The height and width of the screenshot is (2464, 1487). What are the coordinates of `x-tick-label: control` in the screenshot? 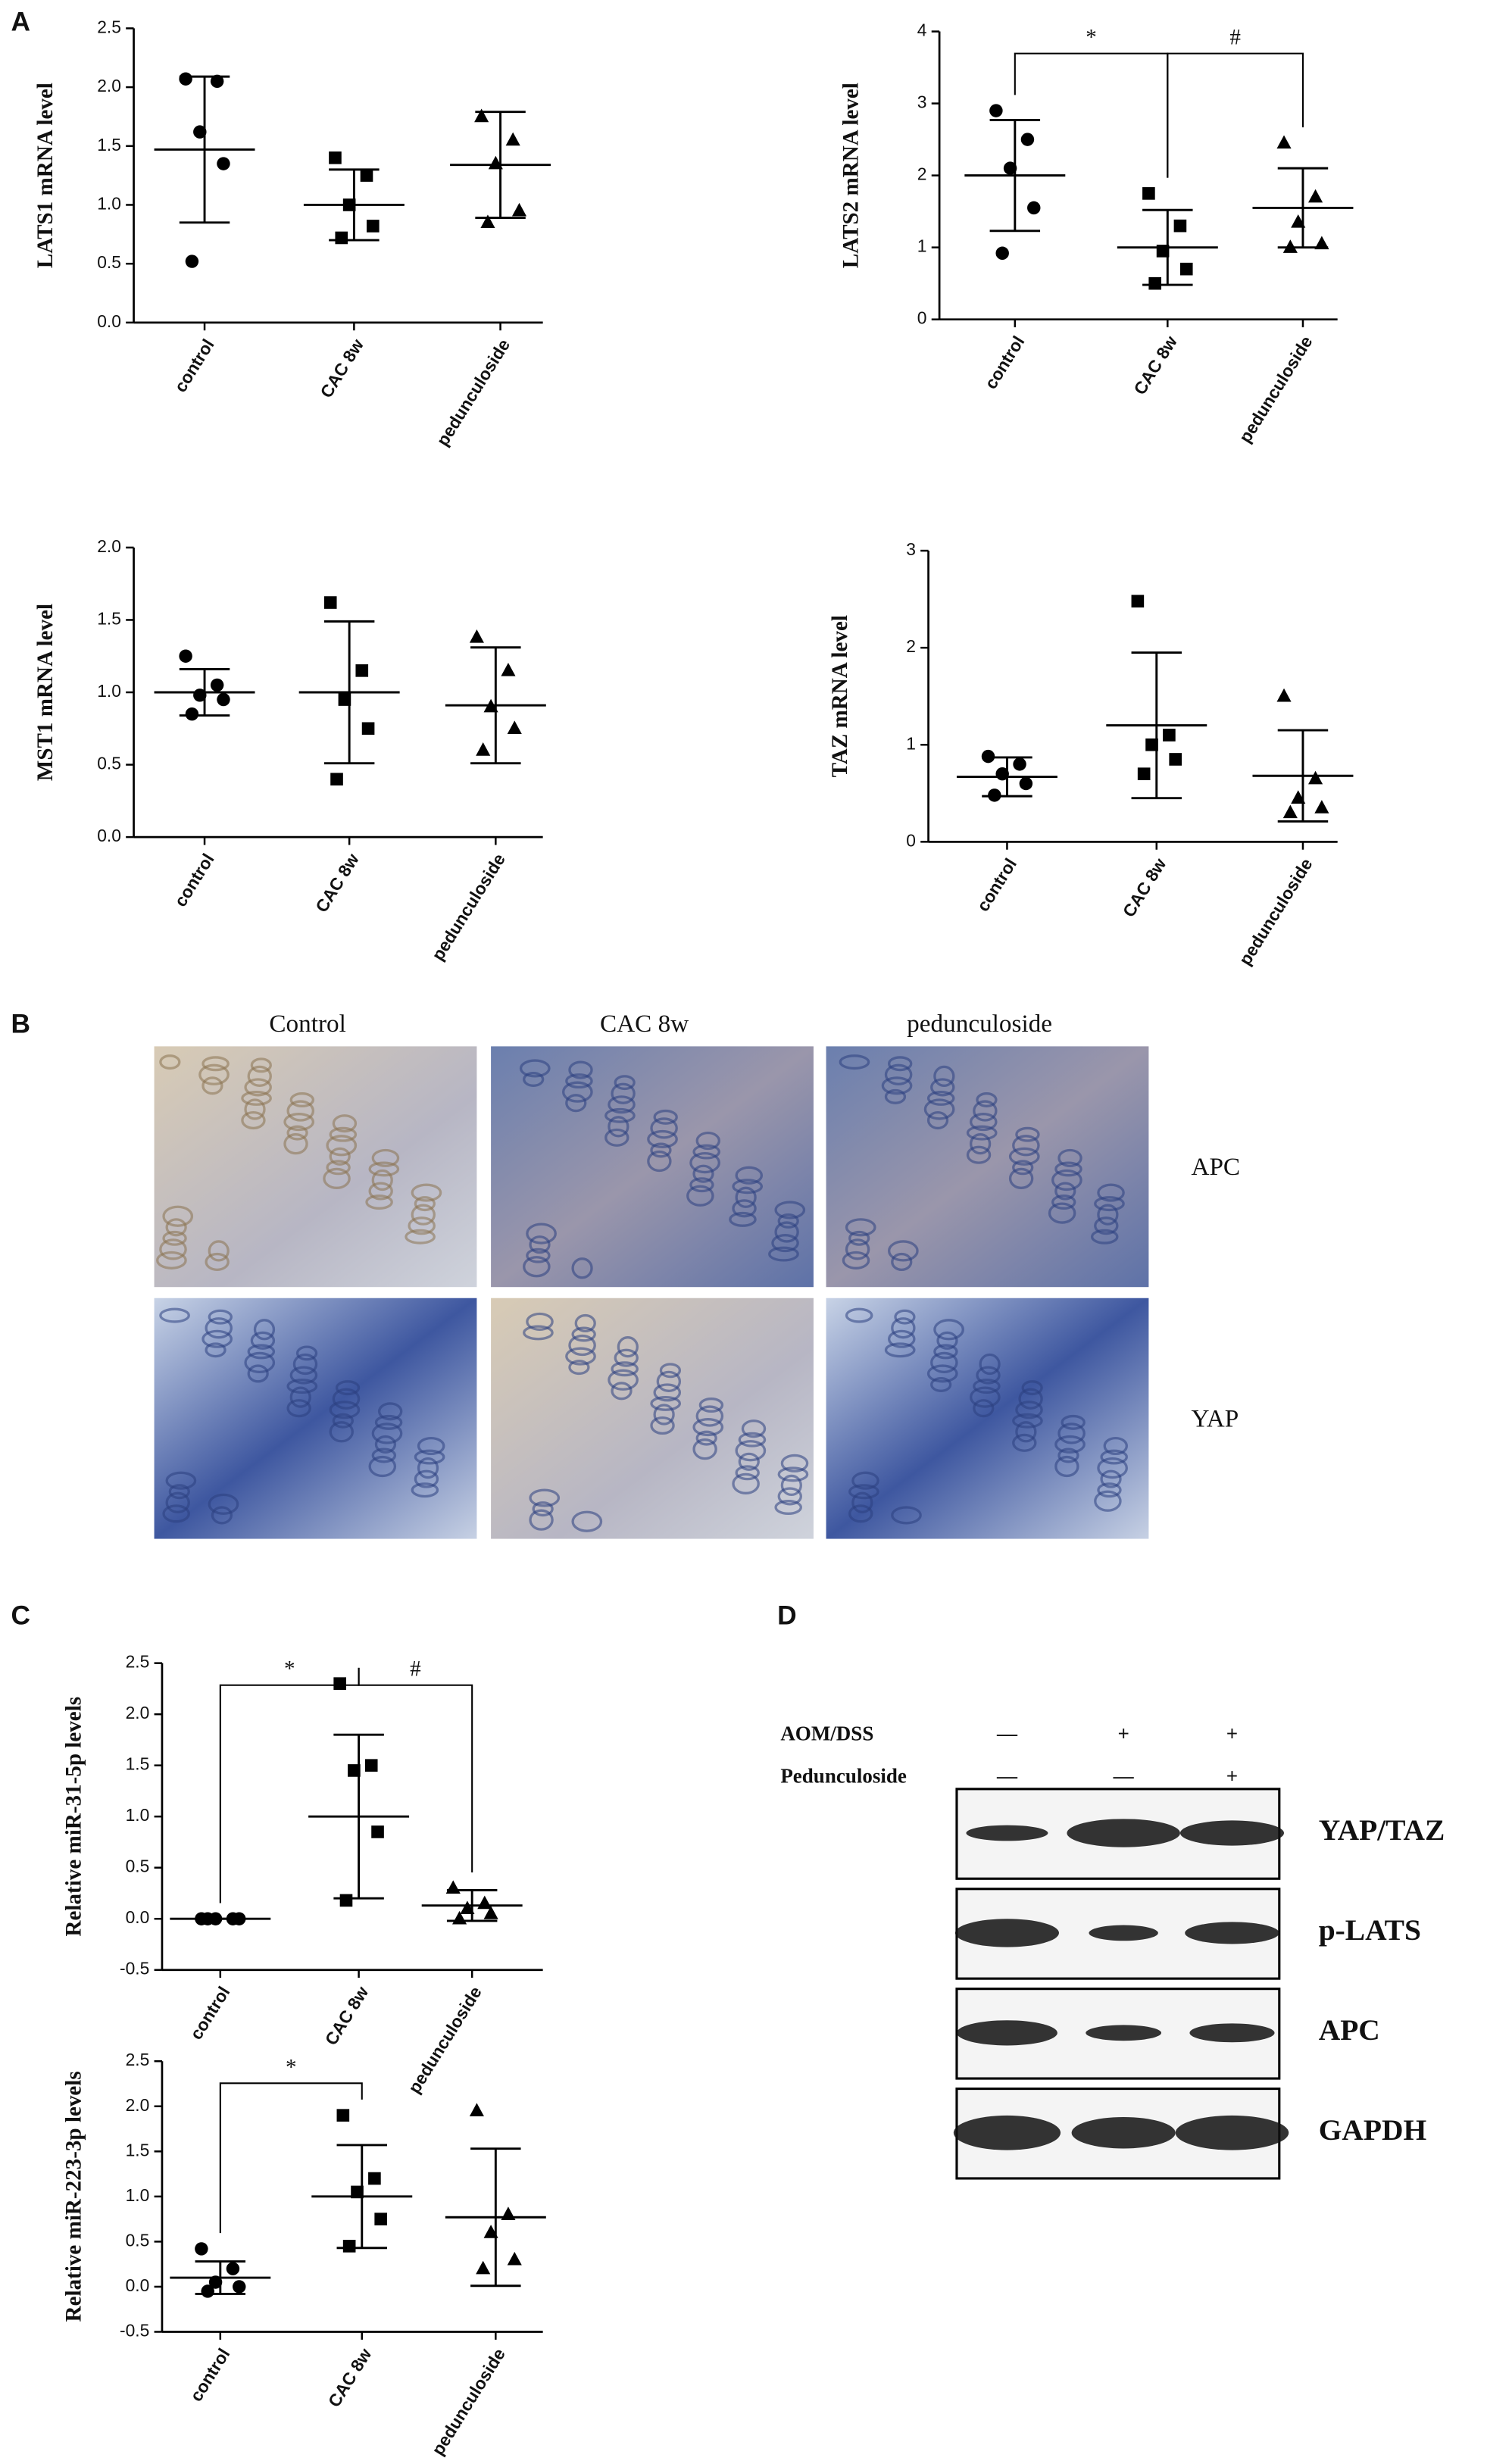 It's located at (209, 2374).